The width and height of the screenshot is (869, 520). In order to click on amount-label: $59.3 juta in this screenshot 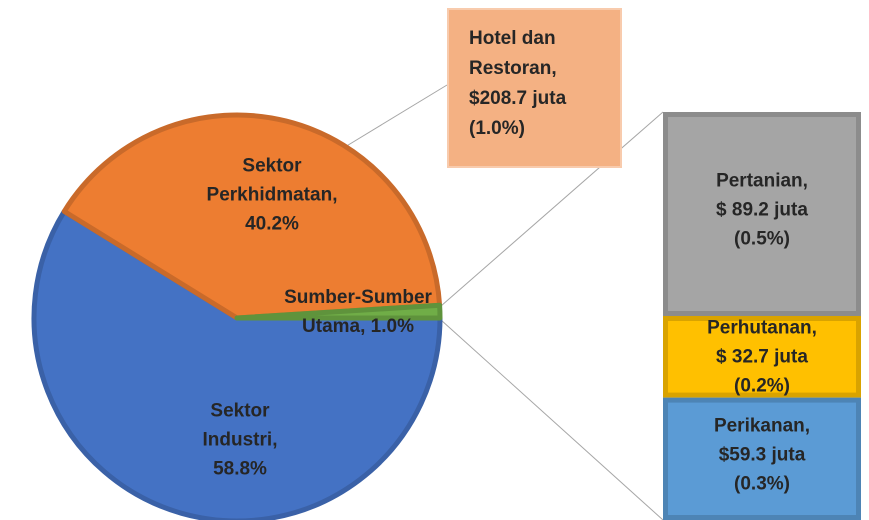, I will do `click(762, 455)`.